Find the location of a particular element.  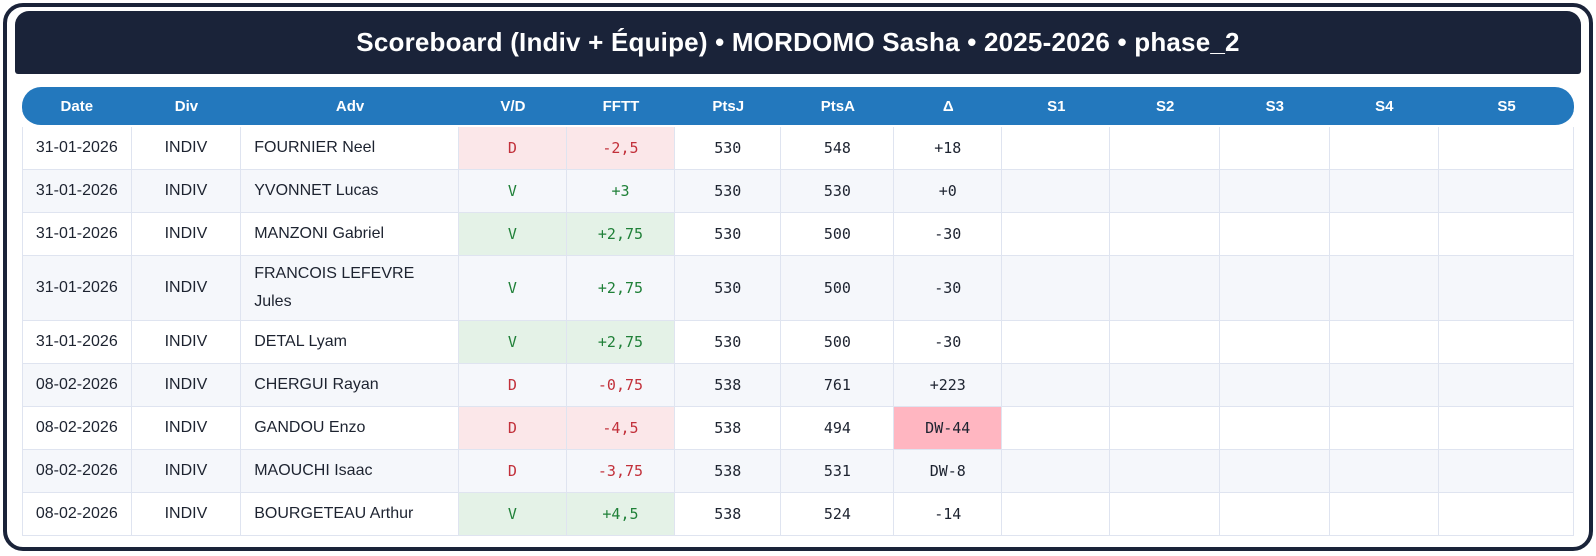

cell-adversary: FOURNIER Neel is located at coordinates (350, 148).